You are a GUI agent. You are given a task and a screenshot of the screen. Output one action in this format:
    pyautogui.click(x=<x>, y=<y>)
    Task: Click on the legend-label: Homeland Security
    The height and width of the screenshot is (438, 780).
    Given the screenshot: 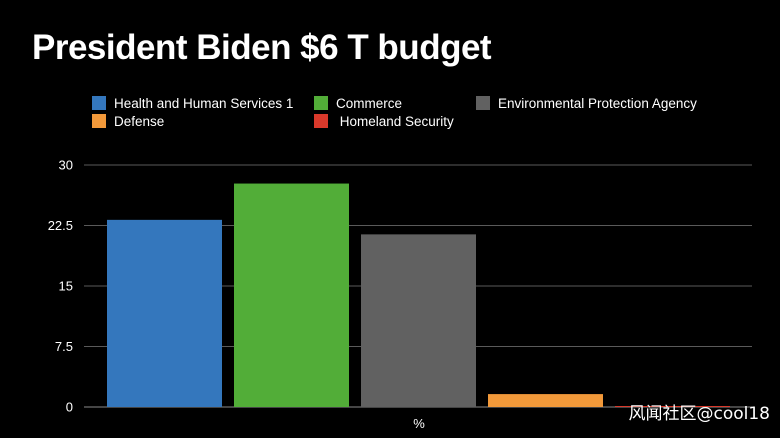 What is the action you would take?
    pyautogui.click(x=395, y=121)
    